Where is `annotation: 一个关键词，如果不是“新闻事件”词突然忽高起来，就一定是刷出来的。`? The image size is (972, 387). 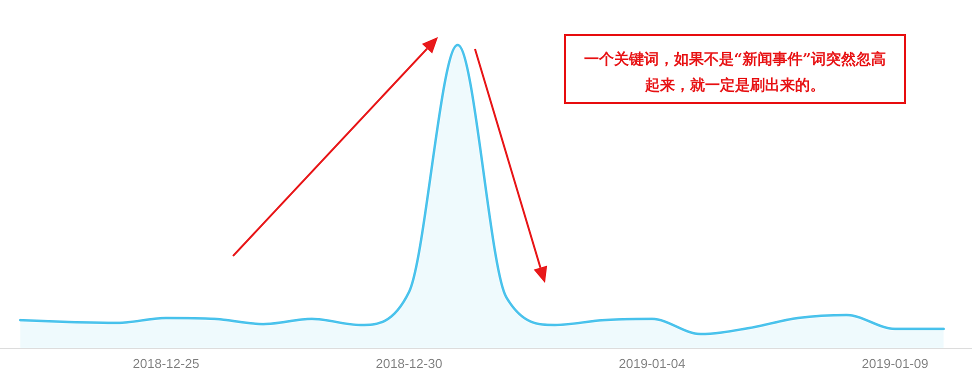 annotation: 一个关键词，如果不是“新闻事件”词突然忽高起来，就一定是刷出来的。 is located at coordinates (735, 72).